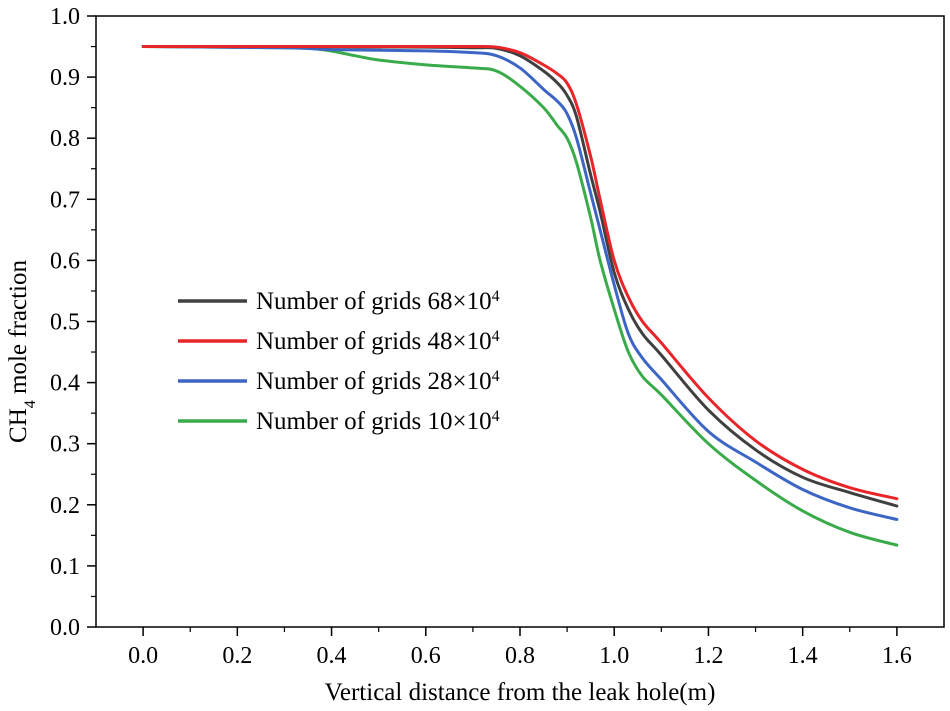 The height and width of the screenshot is (711, 950). What do you see at coordinates (65, 78) in the screenshot?
I see `y-tick-label: 0.9` at bounding box center [65, 78].